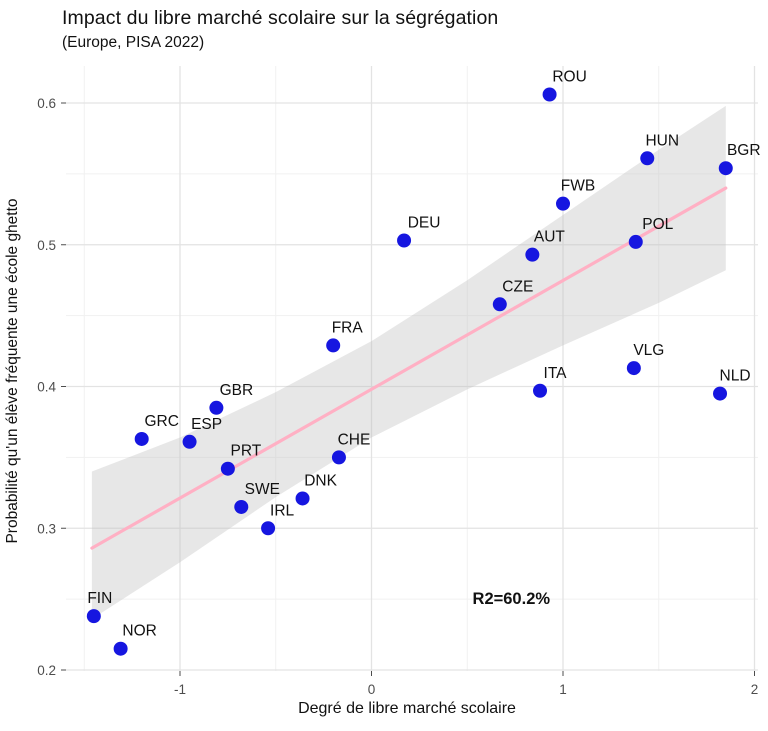 This screenshot has width=768, height=731. What do you see at coordinates (633, 368) in the screenshot?
I see `data-point-VLG` at bounding box center [633, 368].